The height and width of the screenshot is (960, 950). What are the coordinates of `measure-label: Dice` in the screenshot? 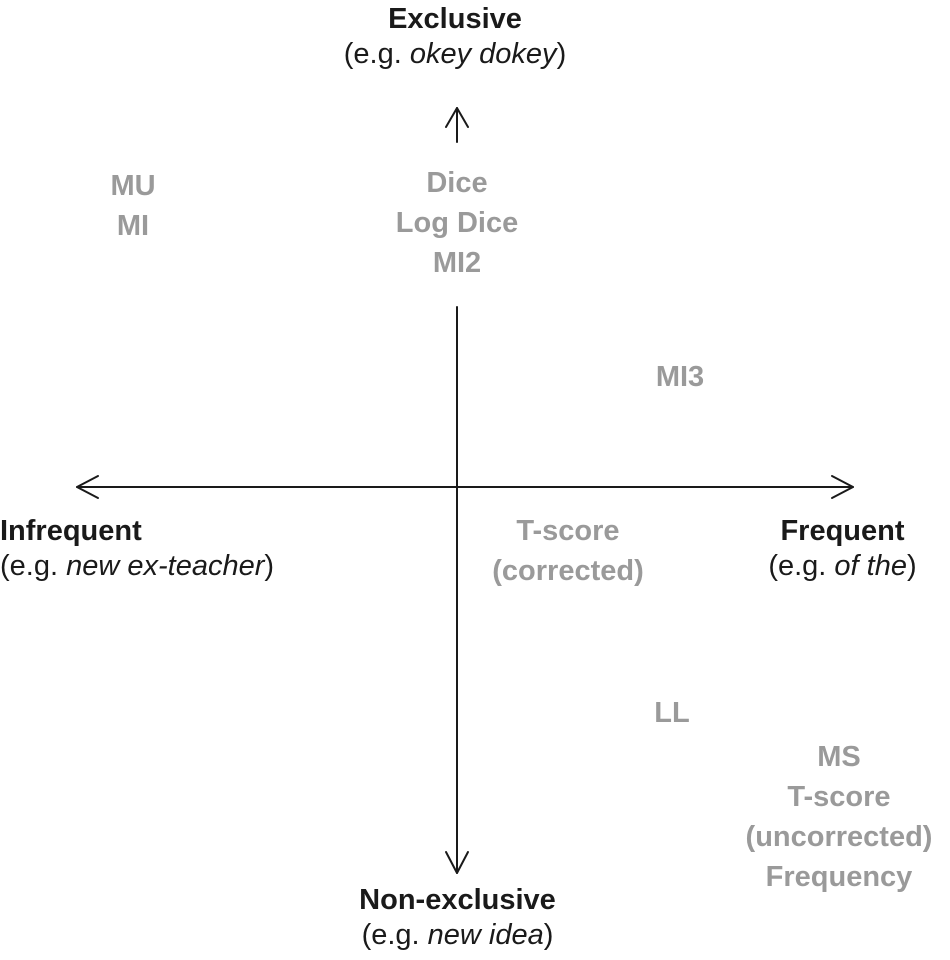 It's located at (457, 183).